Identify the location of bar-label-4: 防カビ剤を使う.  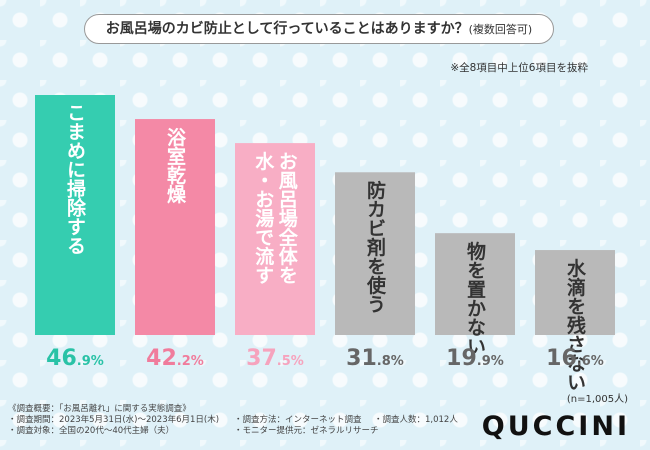
(375, 246).